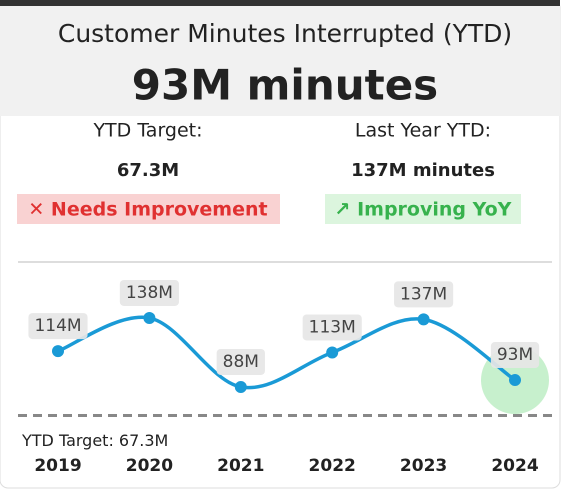  I want to click on data-label: 138M, so click(149, 293).